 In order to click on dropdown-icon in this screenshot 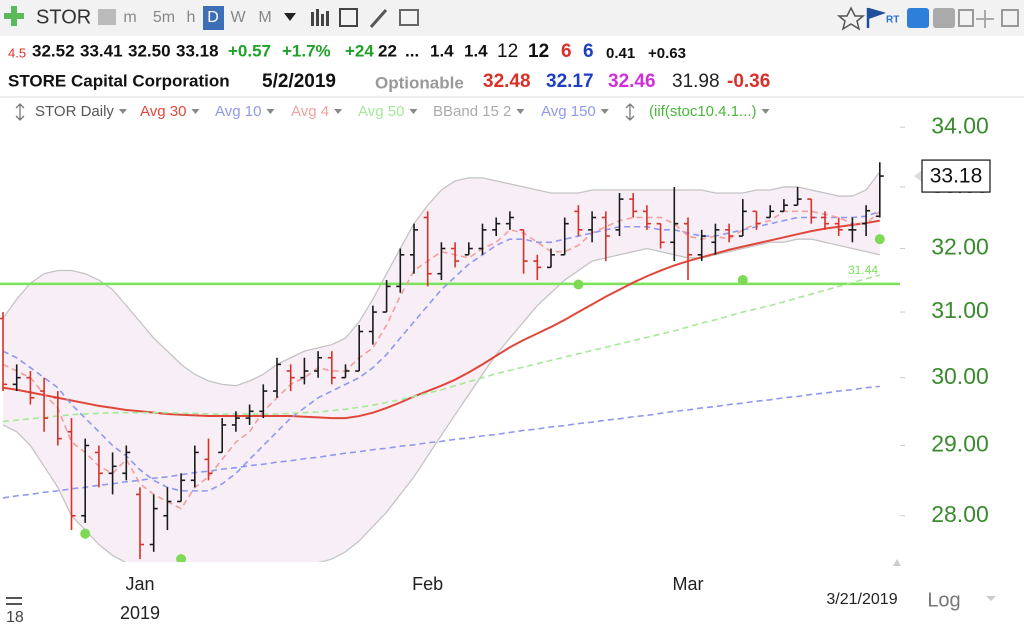, I will do `click(290, 17)`.